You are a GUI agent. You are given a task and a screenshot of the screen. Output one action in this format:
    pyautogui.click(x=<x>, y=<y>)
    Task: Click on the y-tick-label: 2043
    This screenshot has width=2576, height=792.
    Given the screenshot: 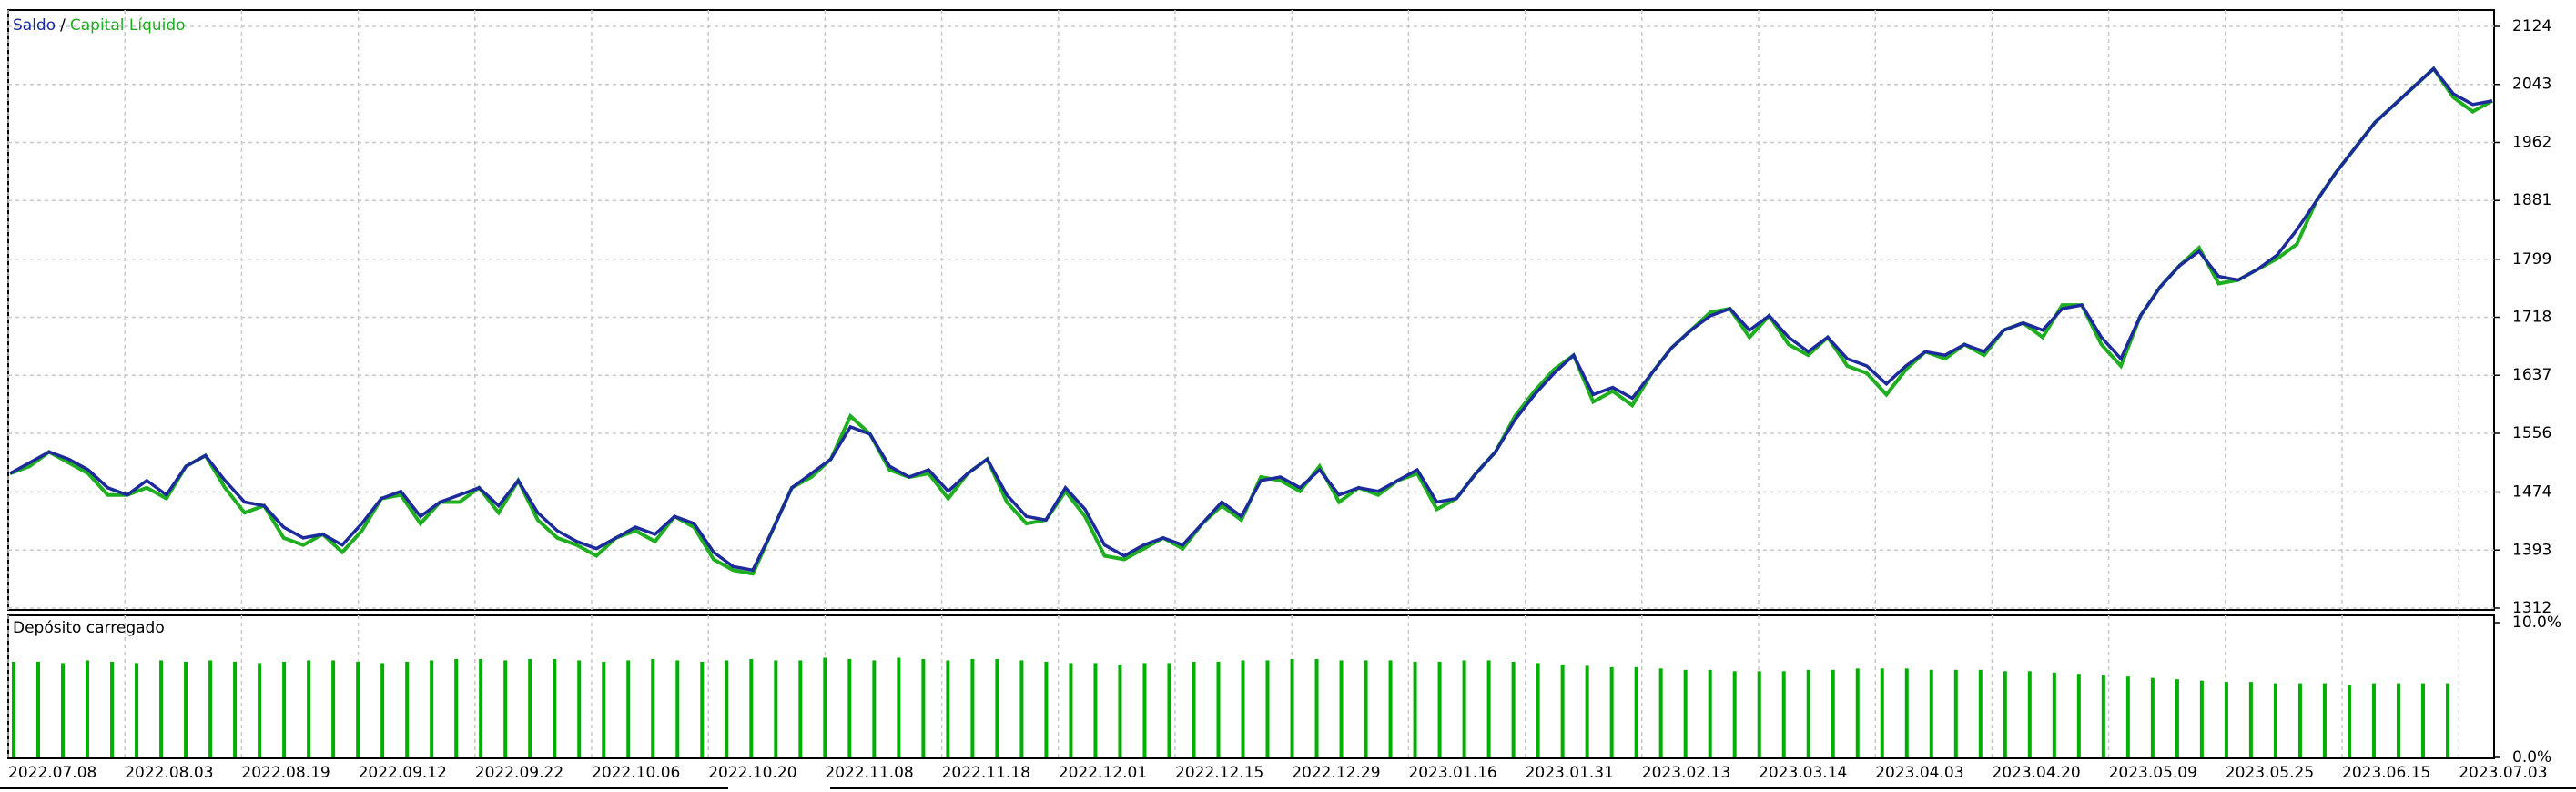 What is the action you would take?
    pyautogui.click(x=2531, y=85)
    